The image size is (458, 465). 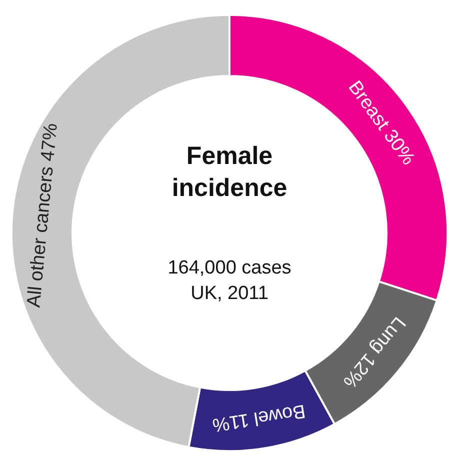 I want to click on slice-label: Bowel 11%, so click(x=258, y=418).